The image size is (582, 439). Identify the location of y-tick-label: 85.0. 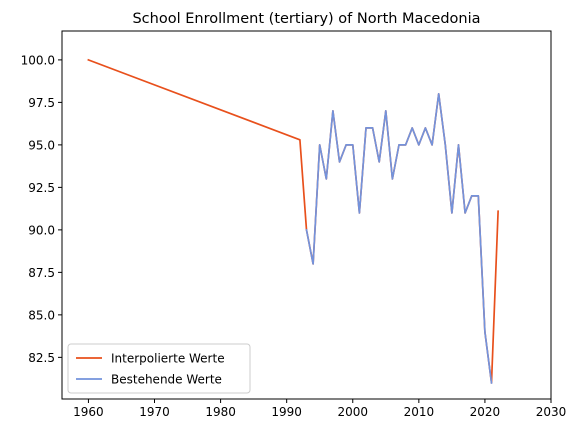
(41, 315).